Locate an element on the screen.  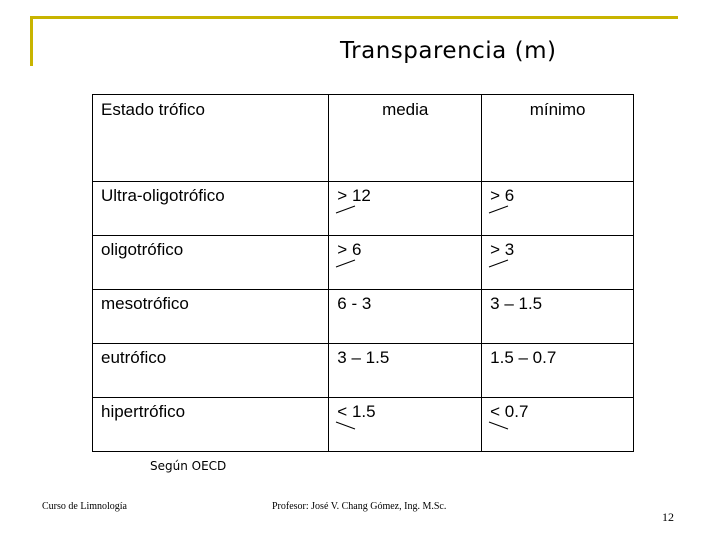
header-minimo: mínimo is located at coordinates (557, 138).